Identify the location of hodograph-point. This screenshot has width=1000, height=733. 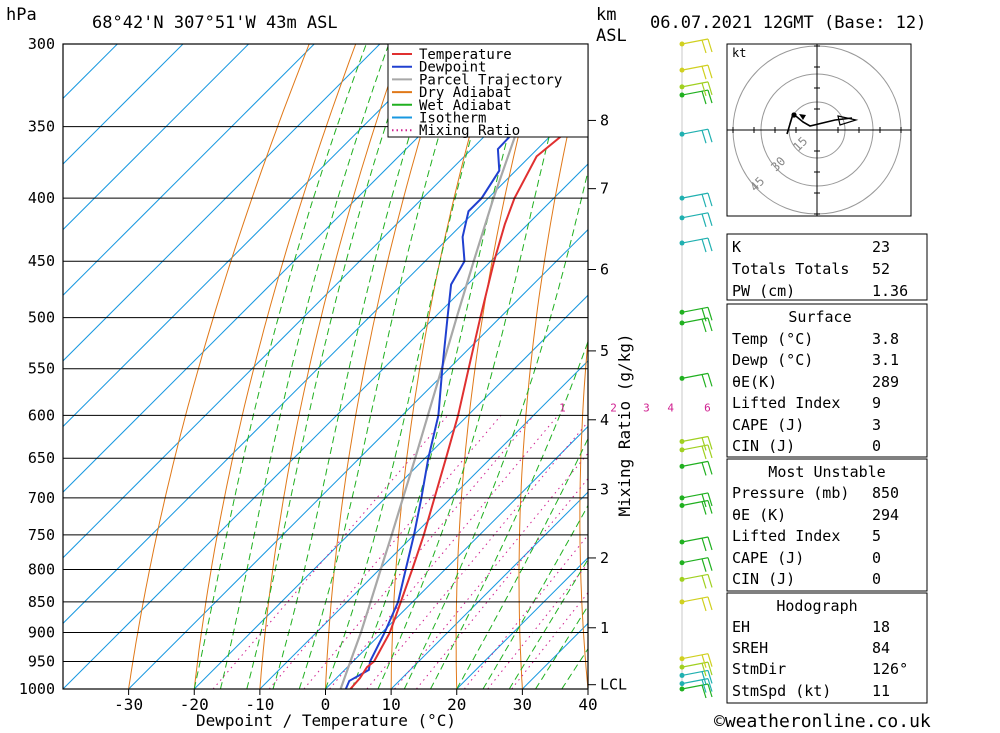
(794, 115).